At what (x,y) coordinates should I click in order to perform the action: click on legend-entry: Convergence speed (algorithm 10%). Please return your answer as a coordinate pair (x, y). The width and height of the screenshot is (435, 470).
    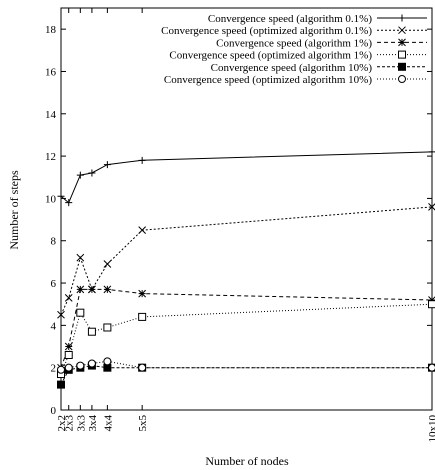
    Looking at the image, I should click on (319, 68).